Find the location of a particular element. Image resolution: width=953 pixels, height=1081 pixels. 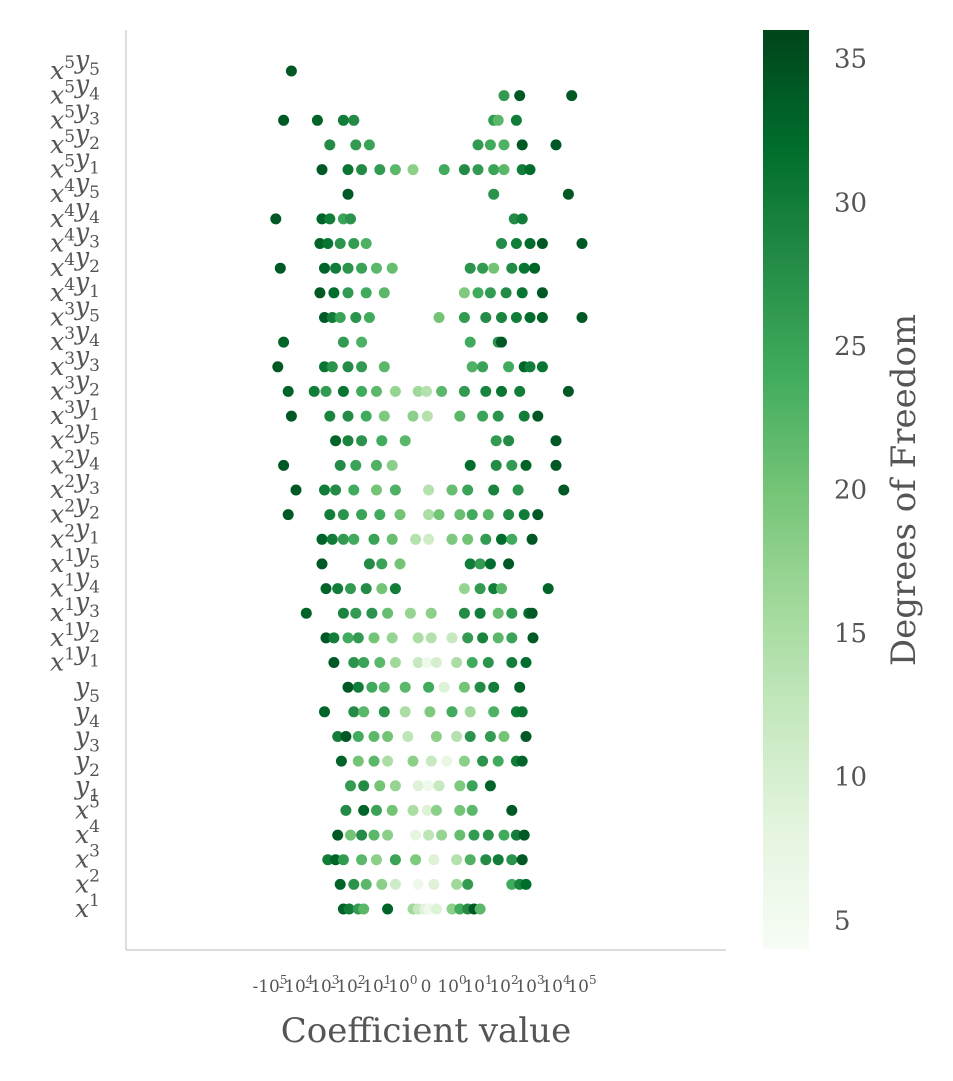

y-tick-label: x3 is located at coordinates (87, 858).